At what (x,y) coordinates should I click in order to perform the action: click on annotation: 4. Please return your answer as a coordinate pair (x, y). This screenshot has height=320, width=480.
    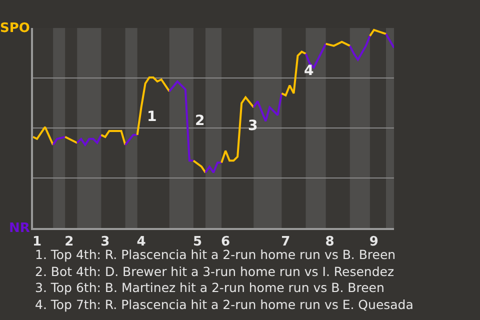
    Looking at the image, I should click on (309, 71).